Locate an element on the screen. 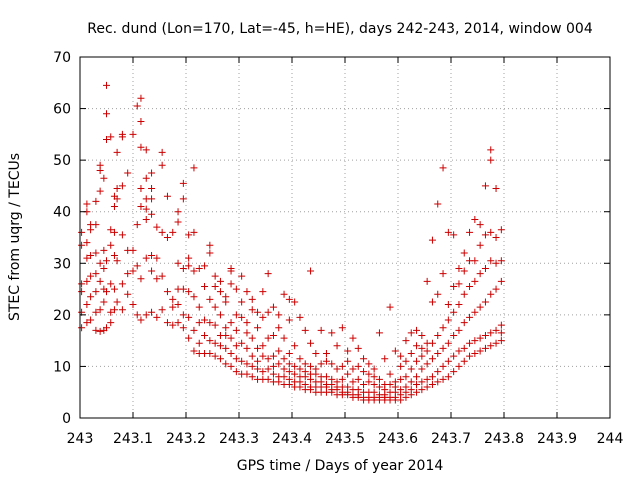  x-tick-label: 243.1 is located at coordinates (133, 439).